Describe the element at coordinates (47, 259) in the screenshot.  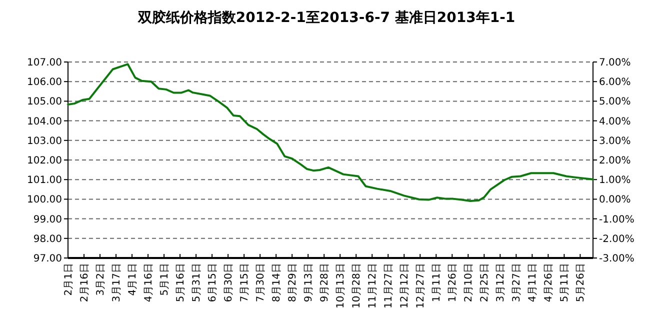
I see `y-tick-label: 97.00` at that location.